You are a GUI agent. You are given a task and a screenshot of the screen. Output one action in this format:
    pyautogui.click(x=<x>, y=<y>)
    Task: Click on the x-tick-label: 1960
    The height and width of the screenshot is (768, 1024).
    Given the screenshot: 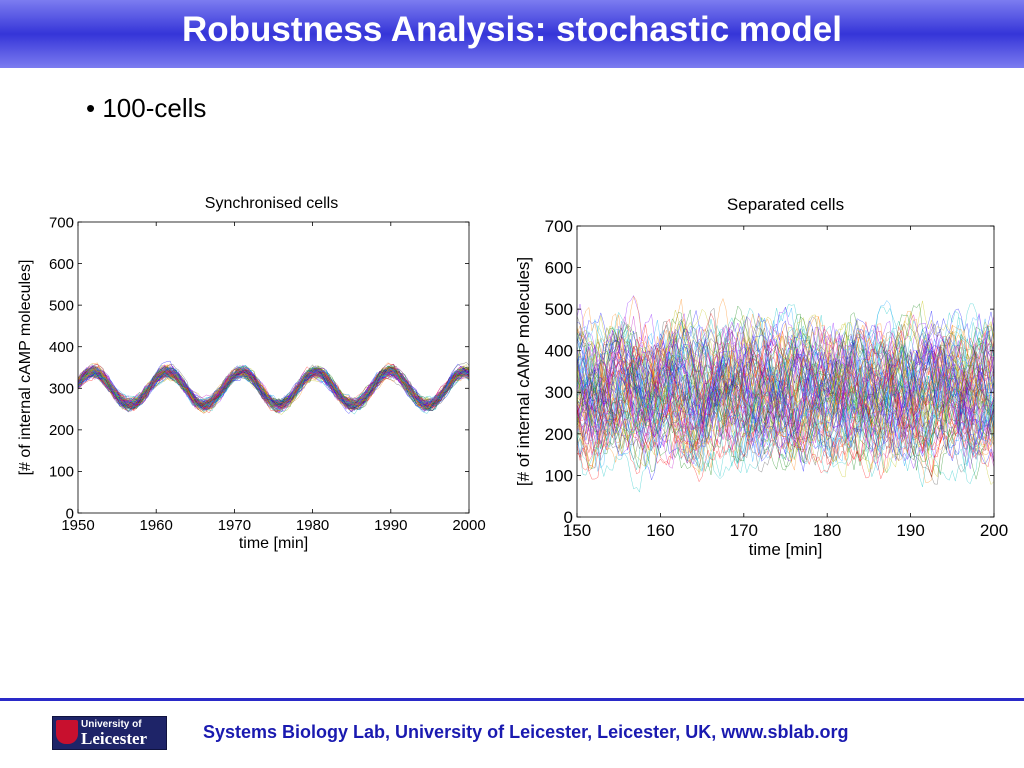 What is the action you would take?
    pyautogui.click(x=156, y=525)
    